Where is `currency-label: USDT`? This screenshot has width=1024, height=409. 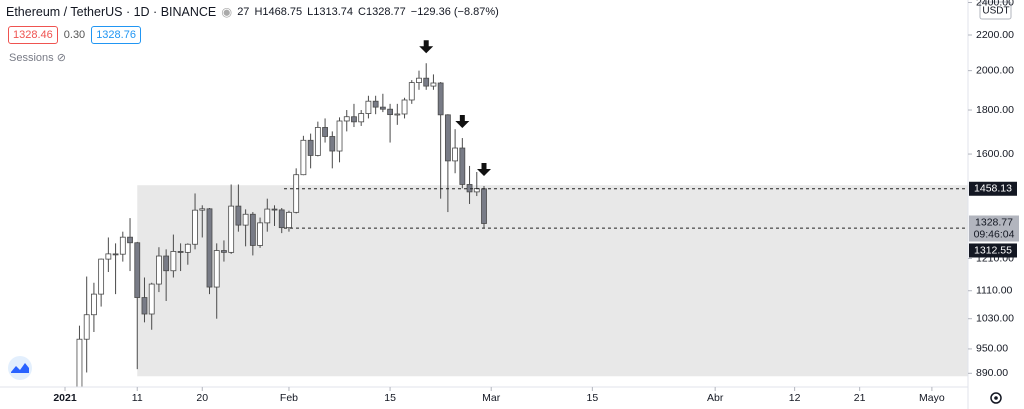 currency-label: USDT is located at coordinates (995, 11).